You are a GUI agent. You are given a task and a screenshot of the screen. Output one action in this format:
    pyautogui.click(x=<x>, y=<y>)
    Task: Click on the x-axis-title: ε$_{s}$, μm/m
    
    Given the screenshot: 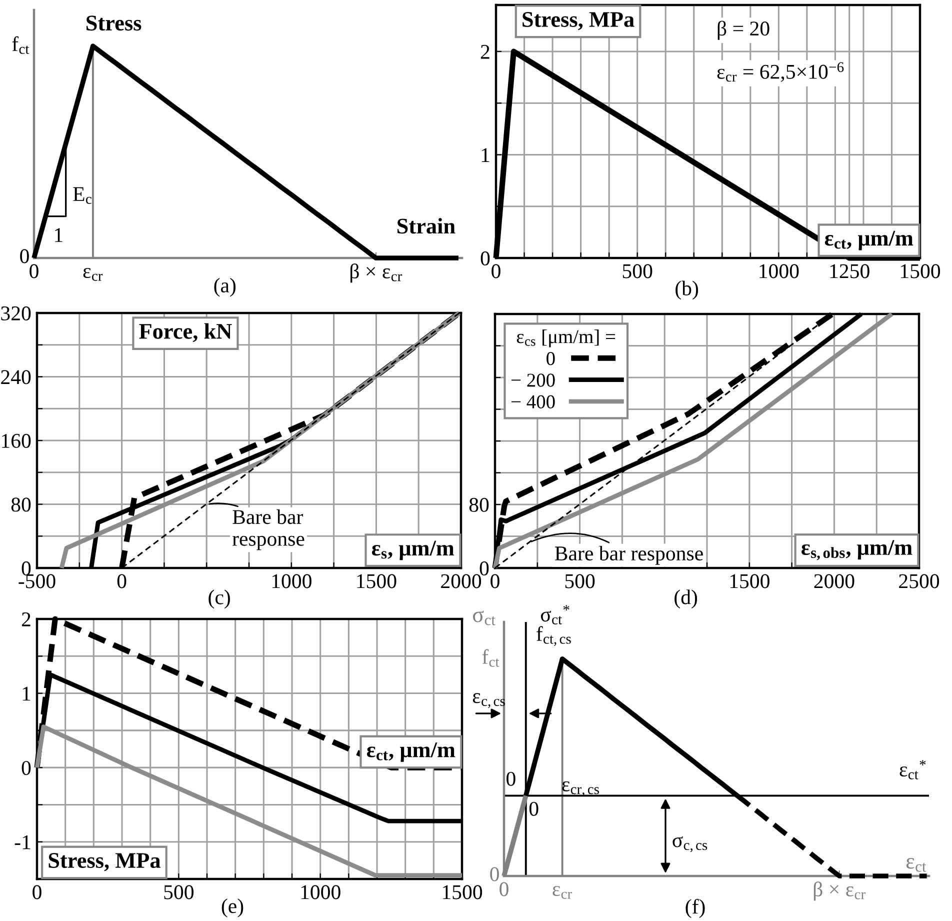 What is the action you would take?
    pyautogui.click(x=413, y=550)
    